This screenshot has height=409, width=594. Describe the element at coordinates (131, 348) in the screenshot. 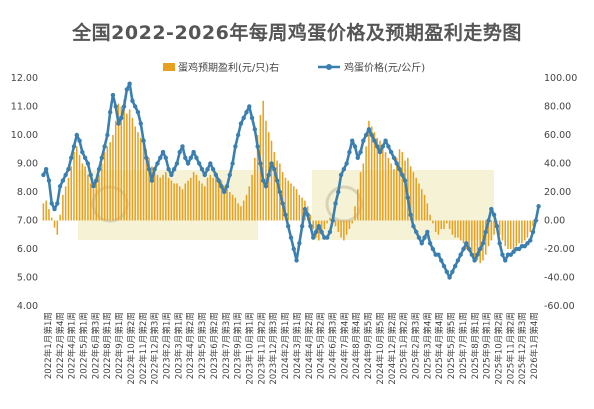

I see `x-tick-label: 2022年10月第2周` at that location.